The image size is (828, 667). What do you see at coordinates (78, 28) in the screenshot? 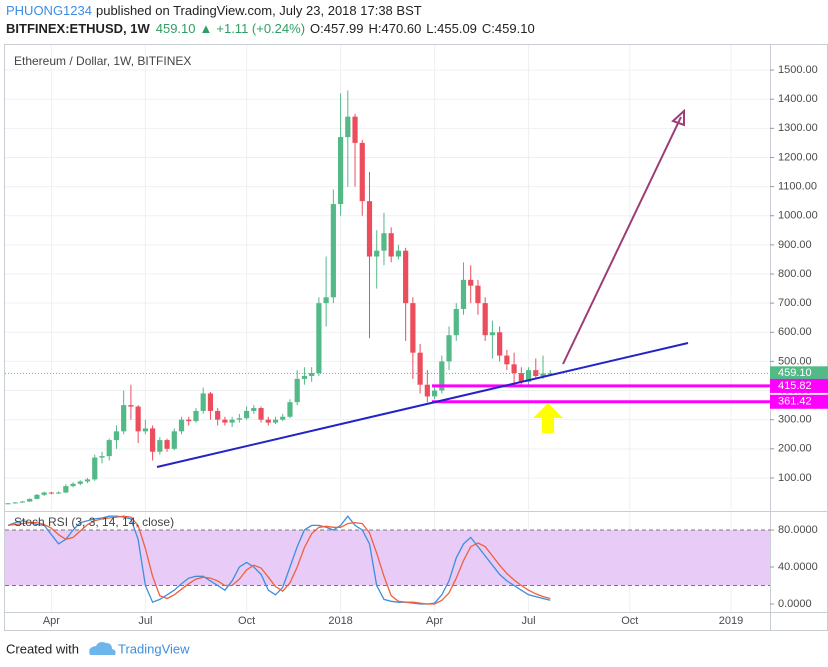
I see `symbol: BITFINEX:ETHUSD, 1W` at bounding box center [78, 28].